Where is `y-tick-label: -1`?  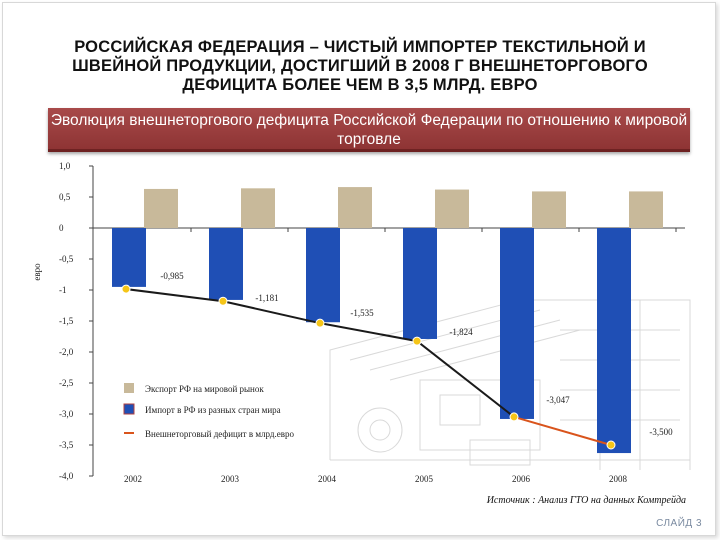 y-tick-label: -1 is located at coordinates (63, 290).